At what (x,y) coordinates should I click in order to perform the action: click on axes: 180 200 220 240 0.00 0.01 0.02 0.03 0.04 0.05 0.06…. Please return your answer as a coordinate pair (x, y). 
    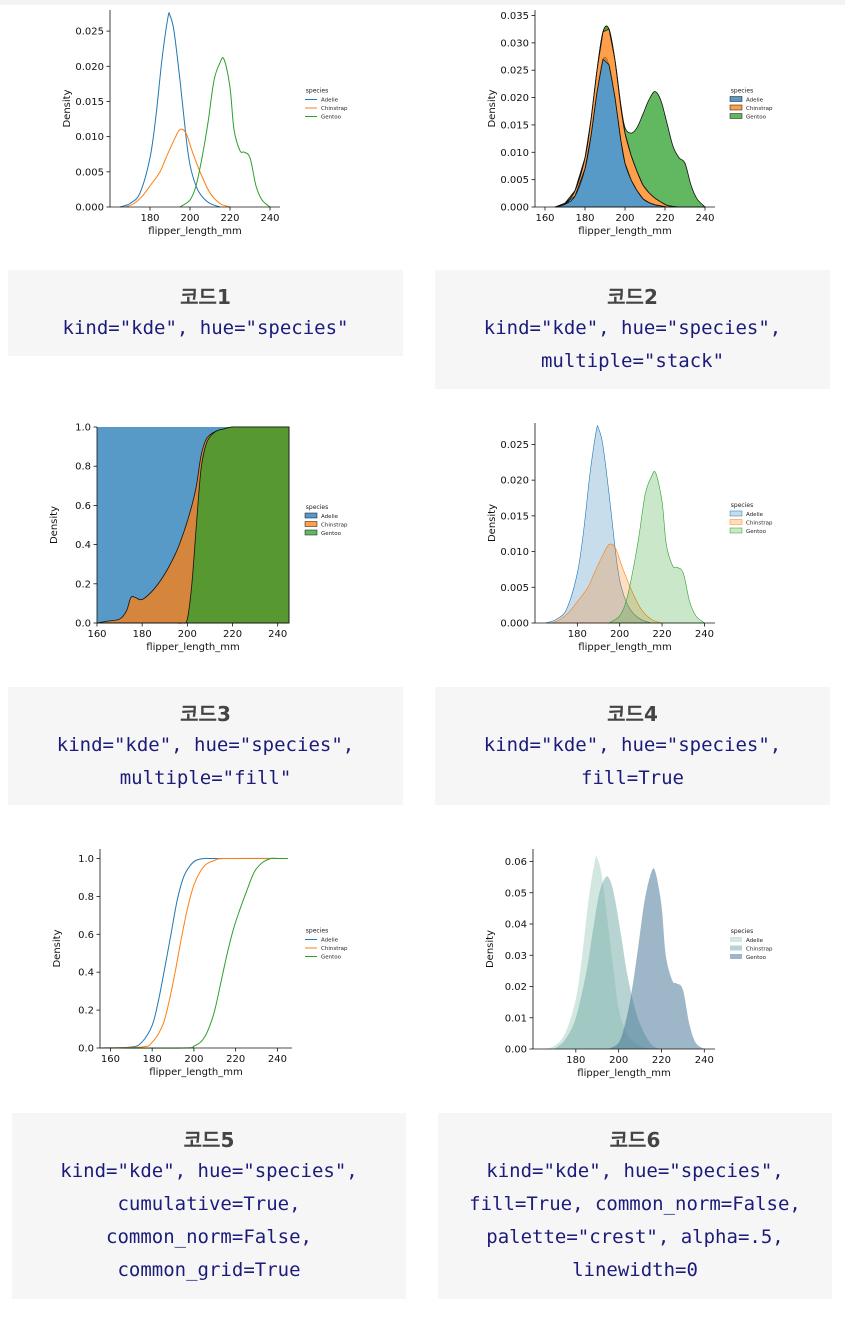
    Looking at the image, I should click on (600, 964).